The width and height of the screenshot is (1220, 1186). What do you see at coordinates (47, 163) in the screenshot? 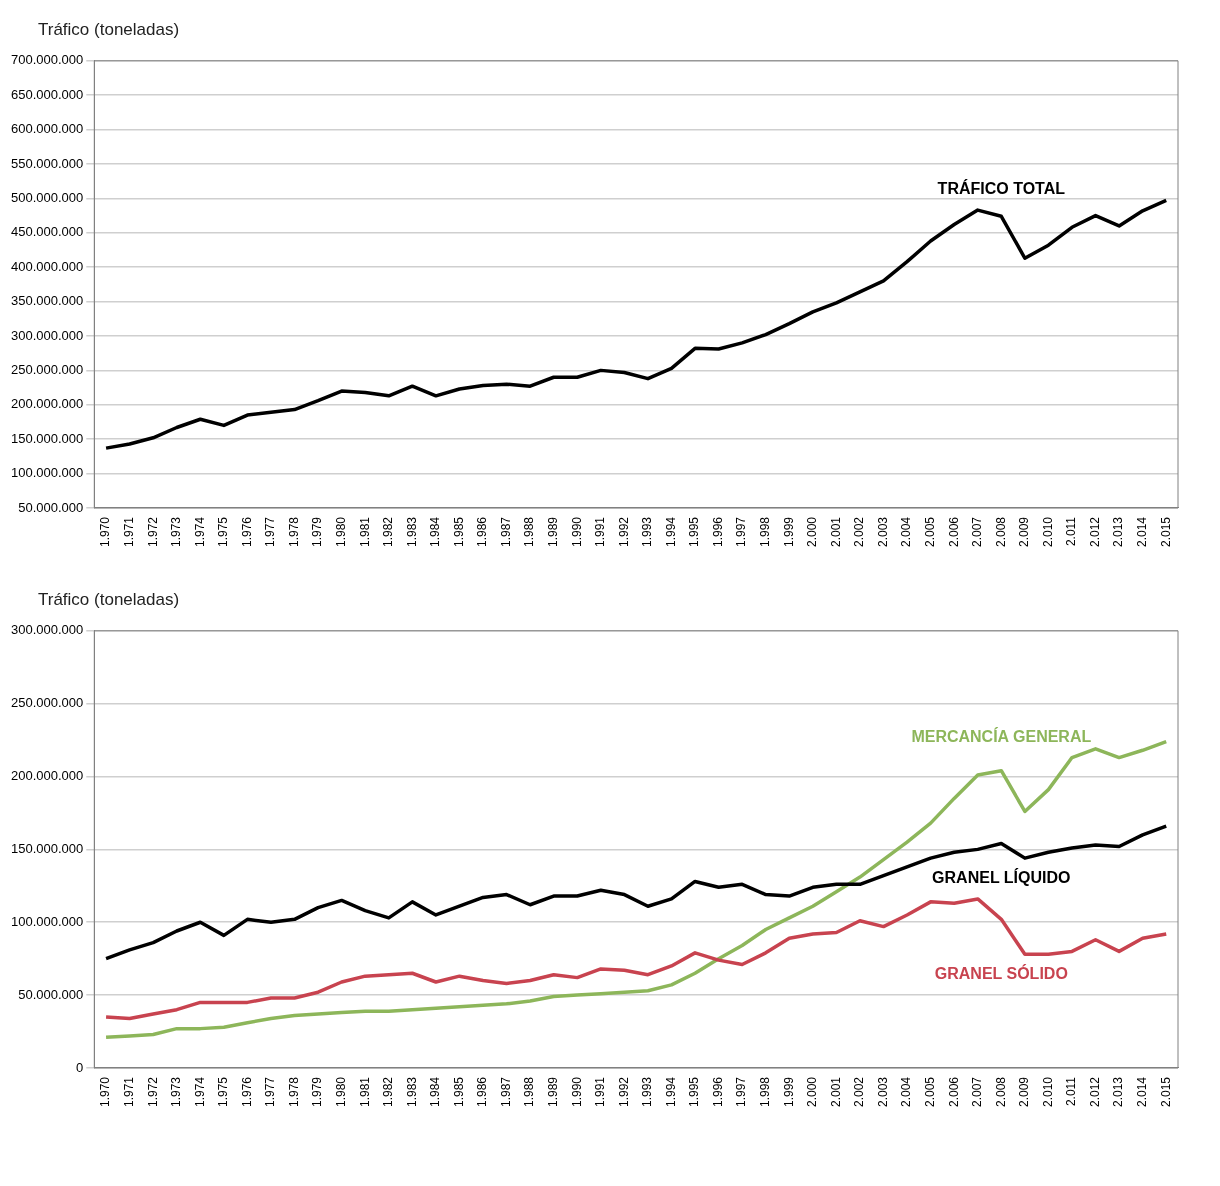
I see `y-tick-label: 550.000.000` at bounding box center [47, 163].